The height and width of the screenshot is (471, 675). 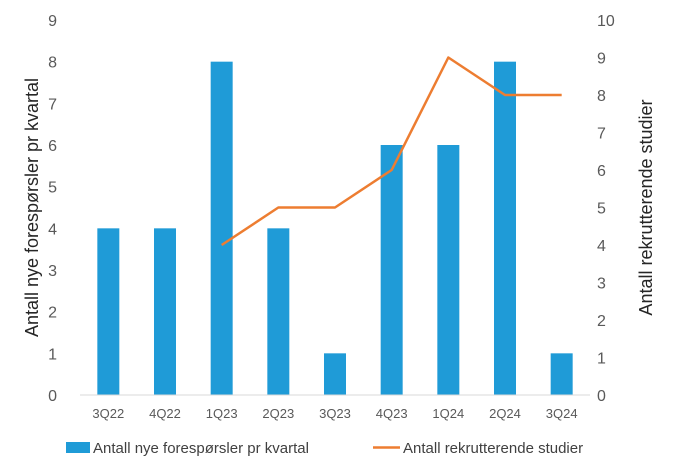 What do you see at coordinates (52, 396) in the screenshot?
I see `left-tick-label: 0` at bounding box center [52, 396].